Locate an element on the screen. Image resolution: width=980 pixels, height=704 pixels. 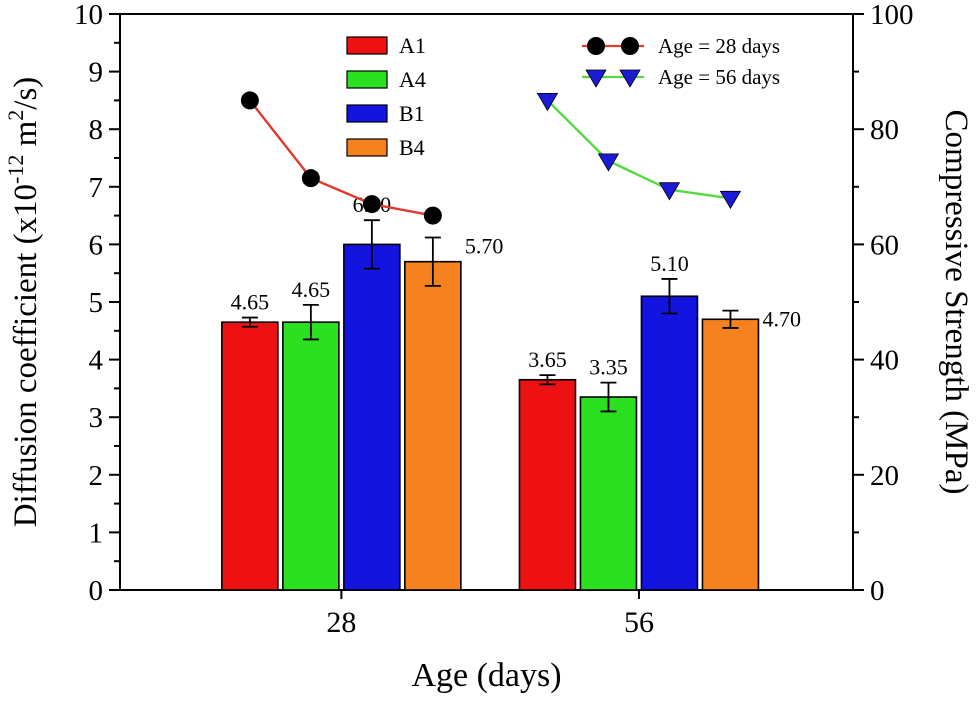
bar-value-label: 3.35 is located at coordinates (608, 367).